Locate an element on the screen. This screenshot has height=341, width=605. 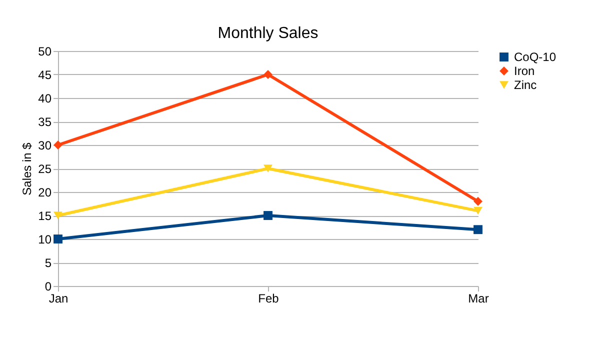
y-tick-label: 50 is located at coordinates (45, 51).